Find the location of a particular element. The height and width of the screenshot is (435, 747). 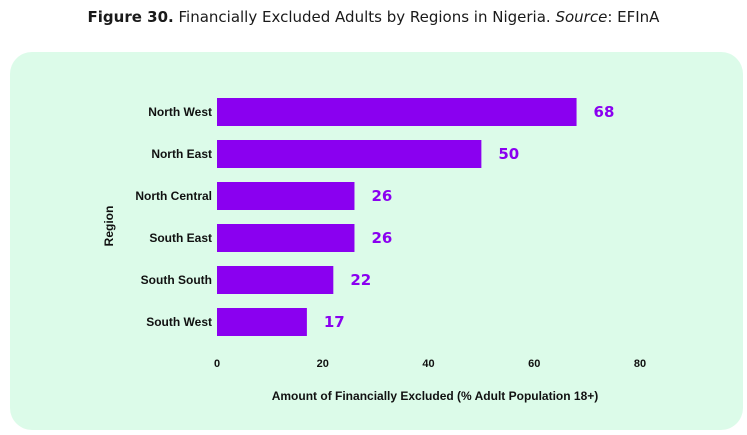

bar-north-east is located at coordinates (349, 154).